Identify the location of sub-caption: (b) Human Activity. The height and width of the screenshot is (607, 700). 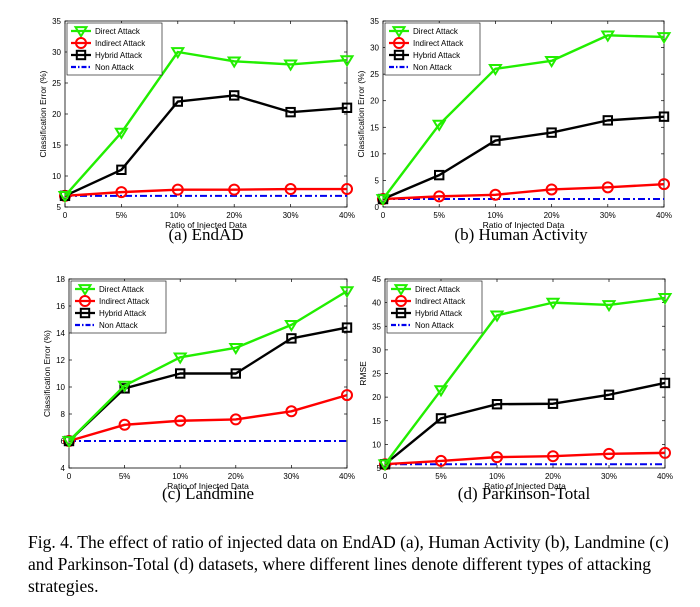
(521, 234).